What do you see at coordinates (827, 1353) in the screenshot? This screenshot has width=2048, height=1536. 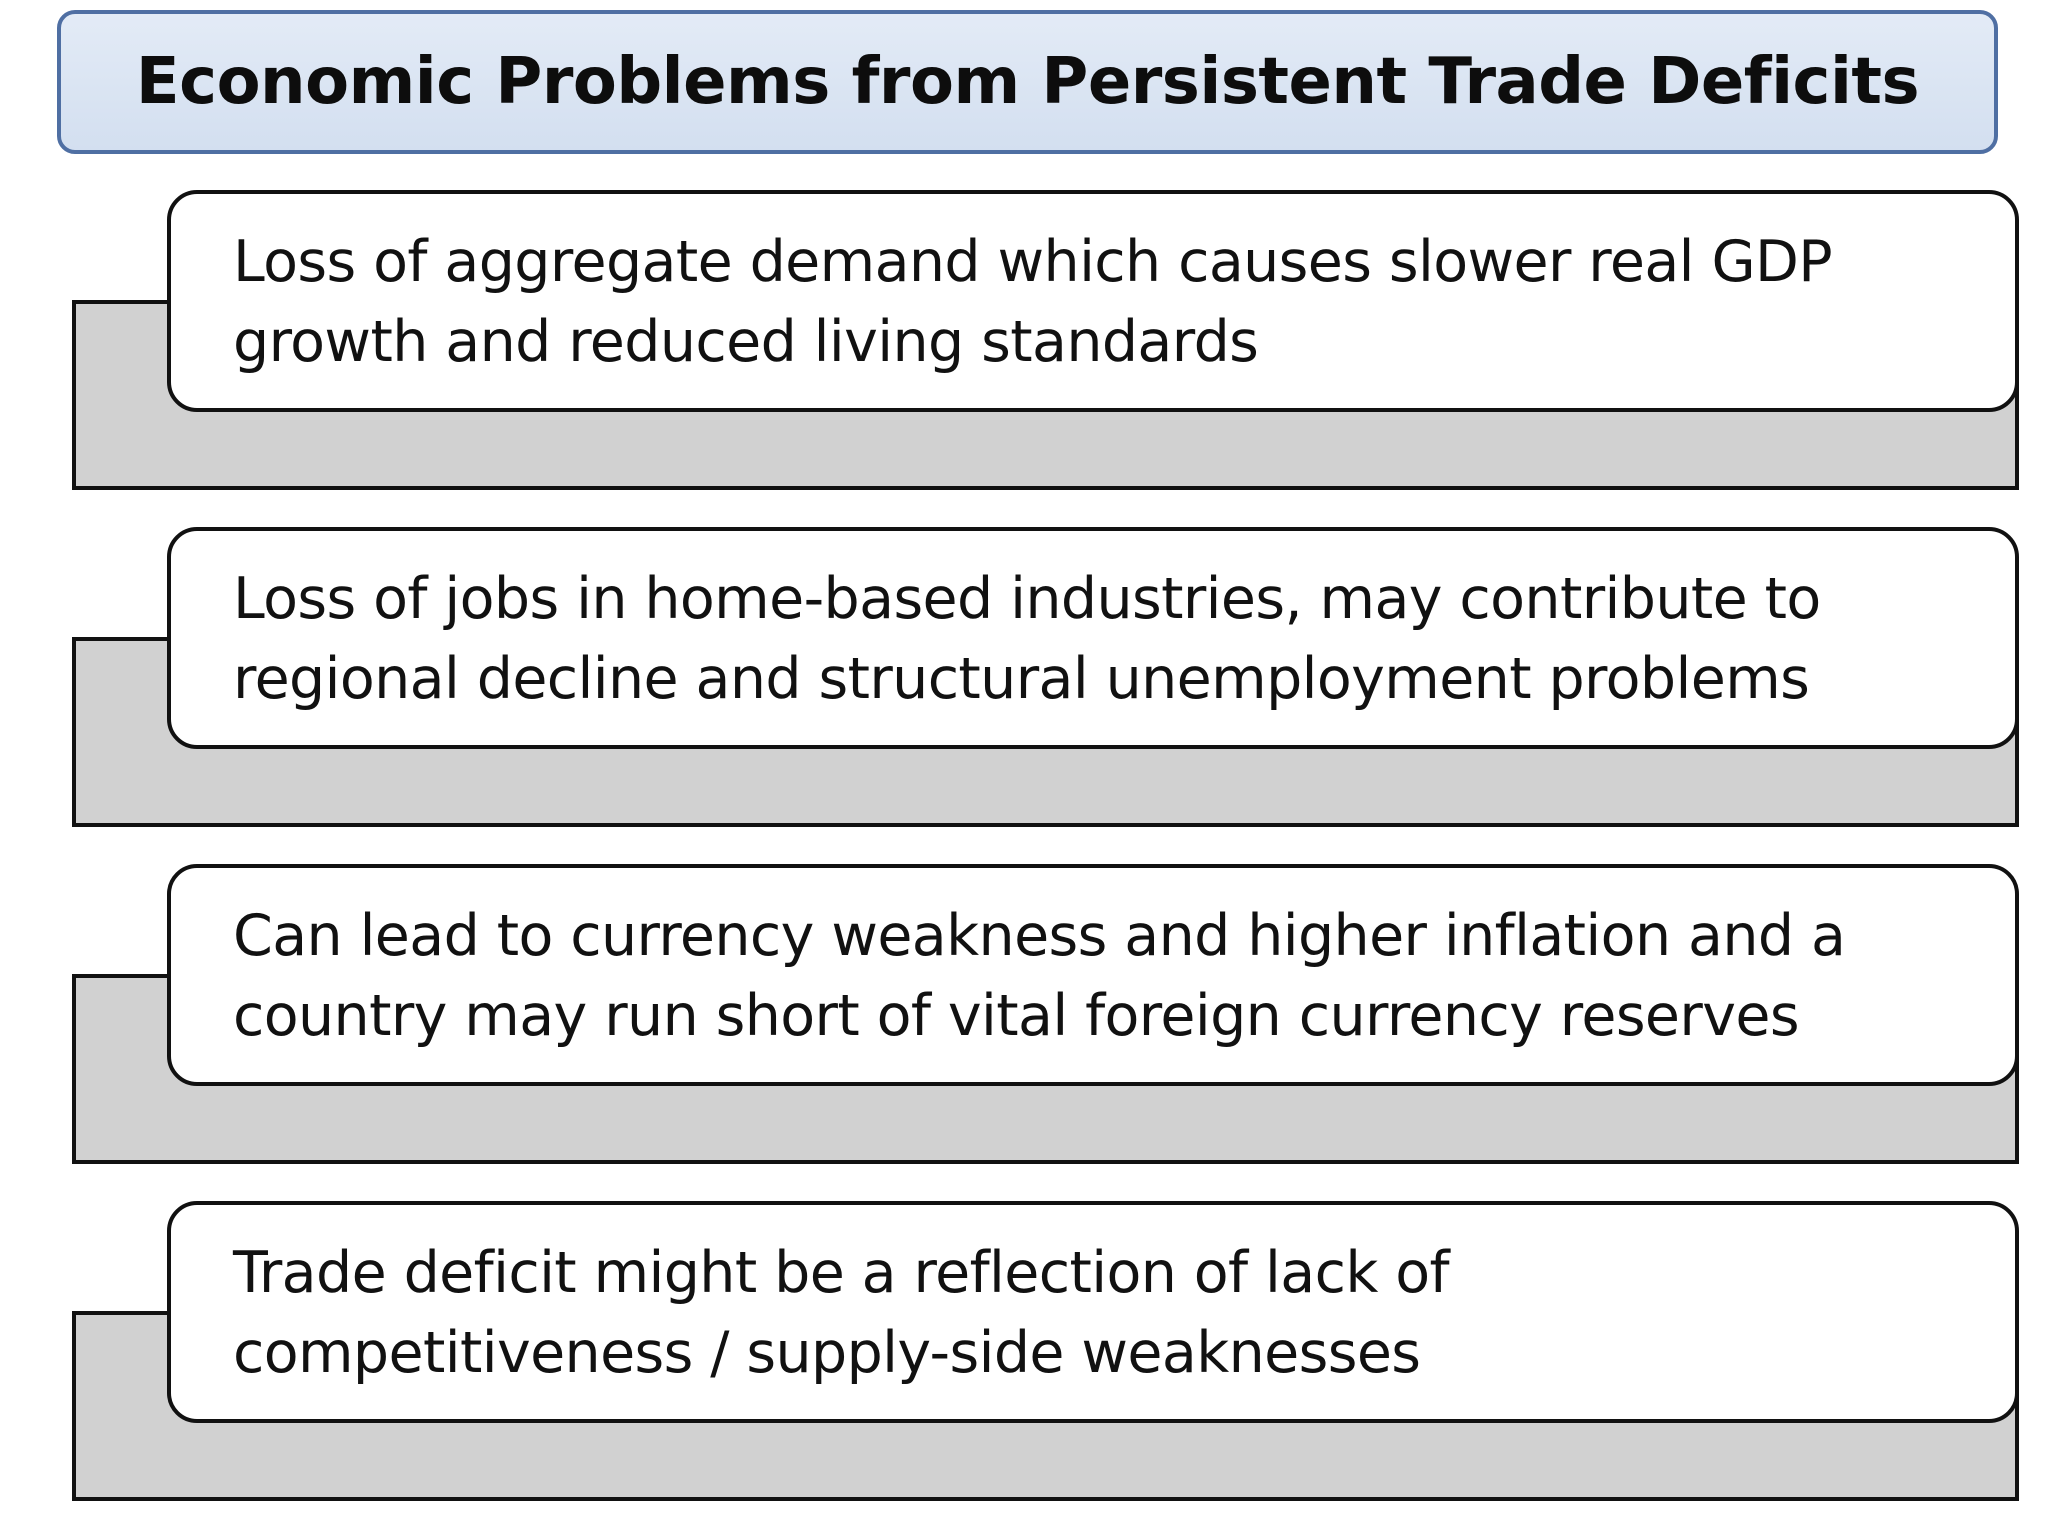 I see `item-4-line-2: competitiveness / supply-side weaknesses` at bounding box center [827, 1353].